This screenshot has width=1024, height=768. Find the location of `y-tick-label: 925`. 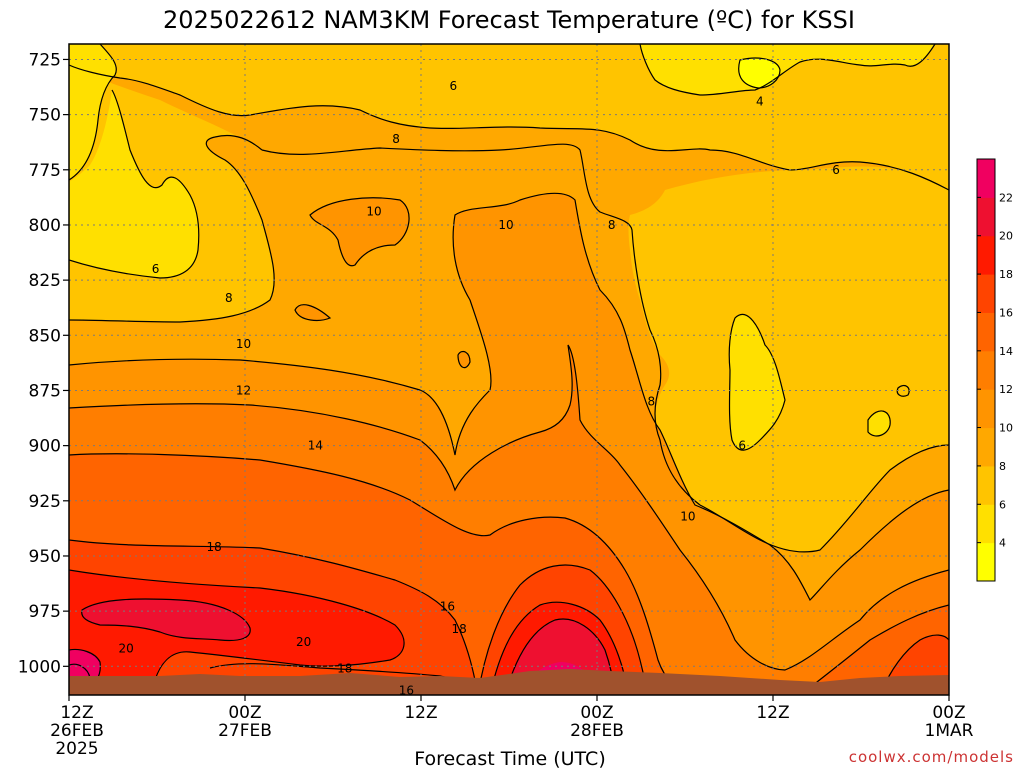

y-tick-label: 925 is located at coordinates (45, 502).